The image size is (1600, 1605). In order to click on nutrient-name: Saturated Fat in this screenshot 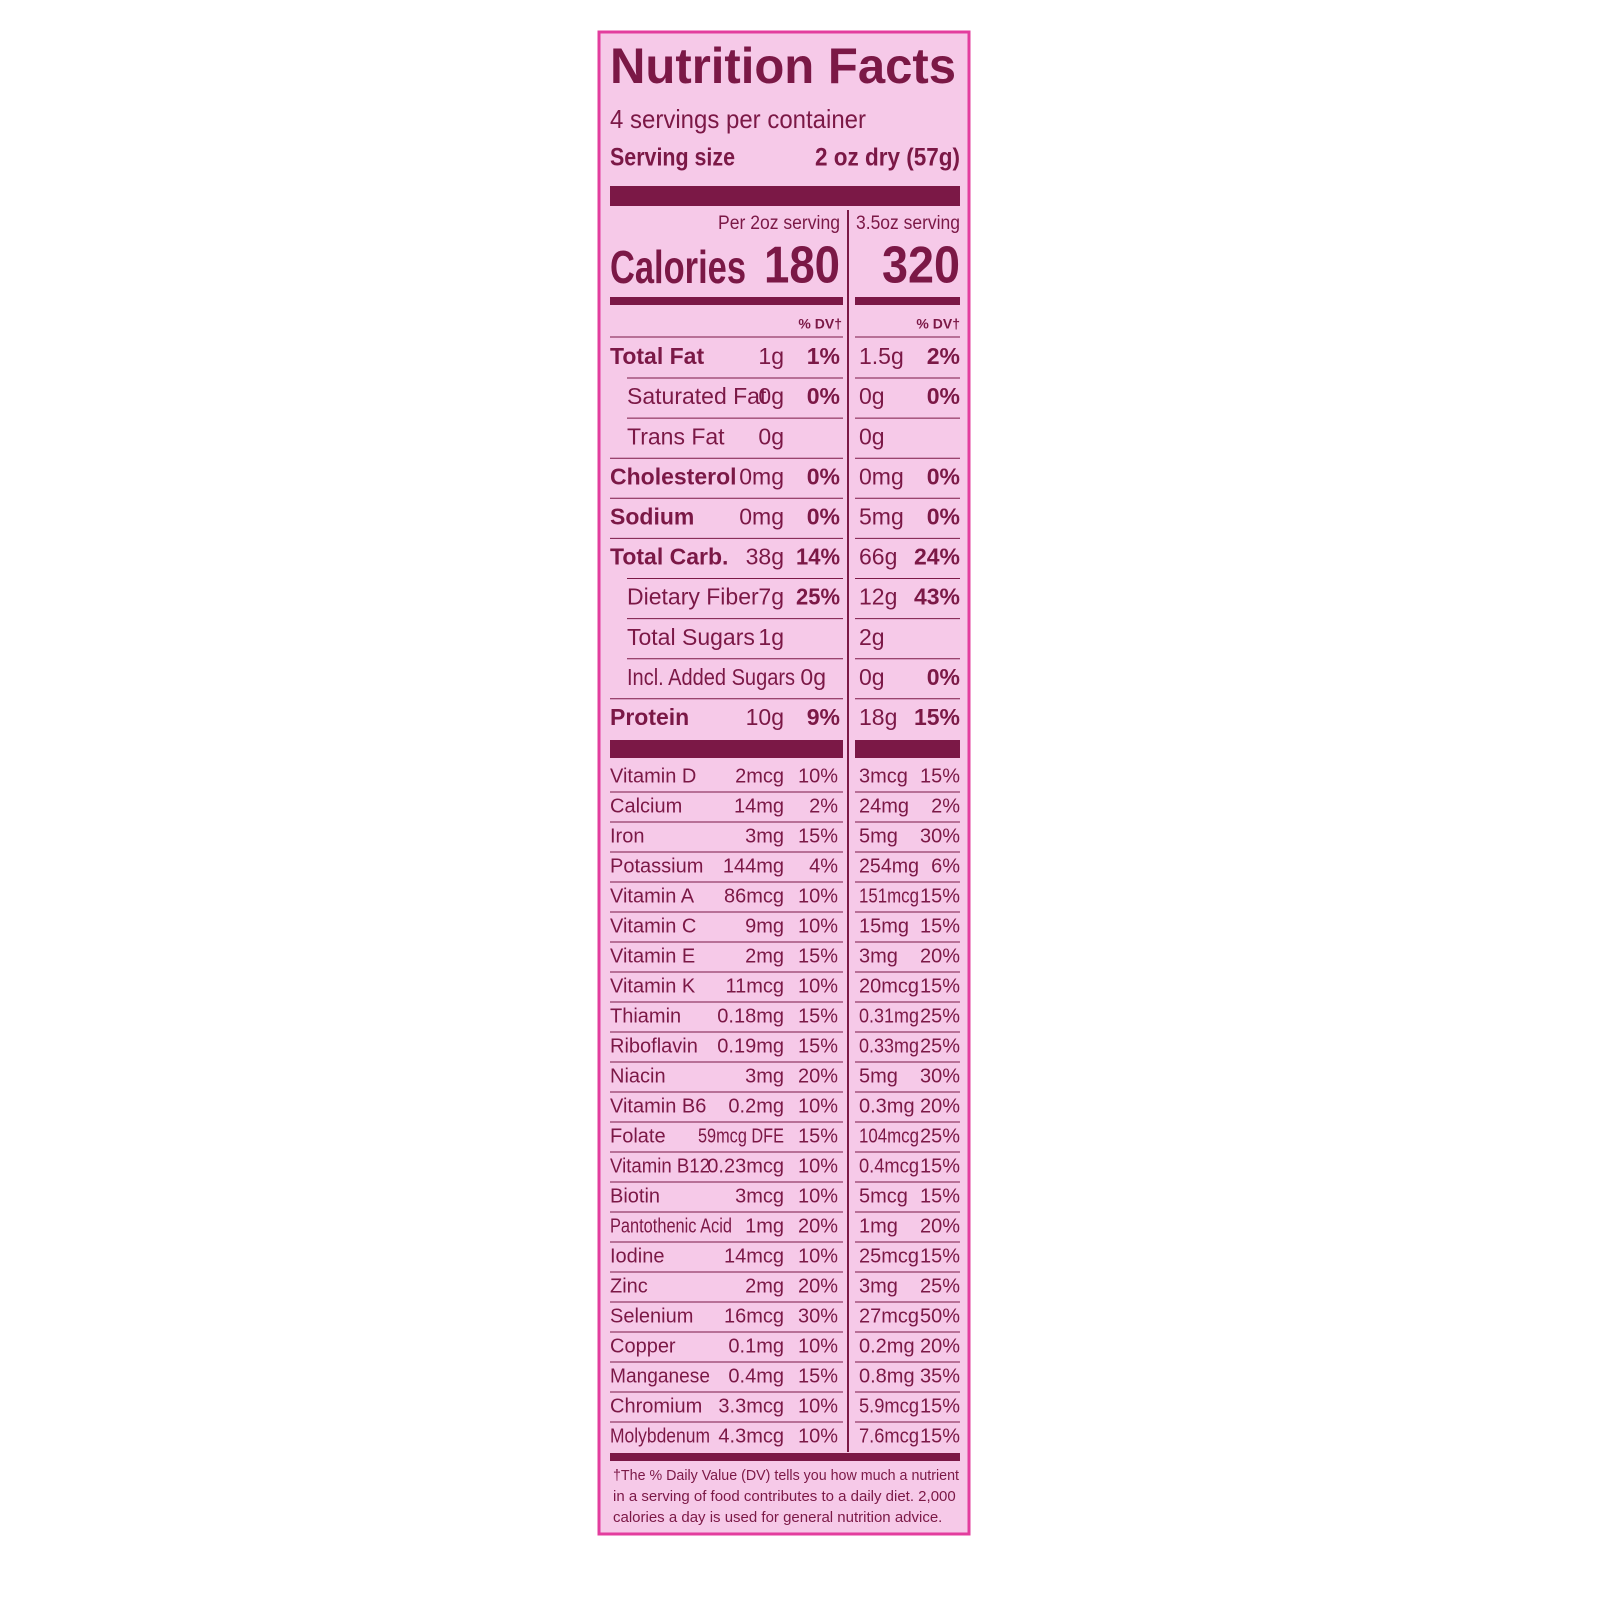, I will do `click(697, 396)`.